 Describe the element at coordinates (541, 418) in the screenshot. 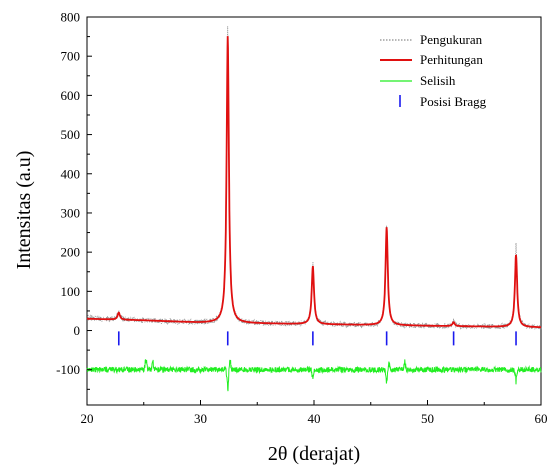

I see `x-tick-label-4: 60` at that location.